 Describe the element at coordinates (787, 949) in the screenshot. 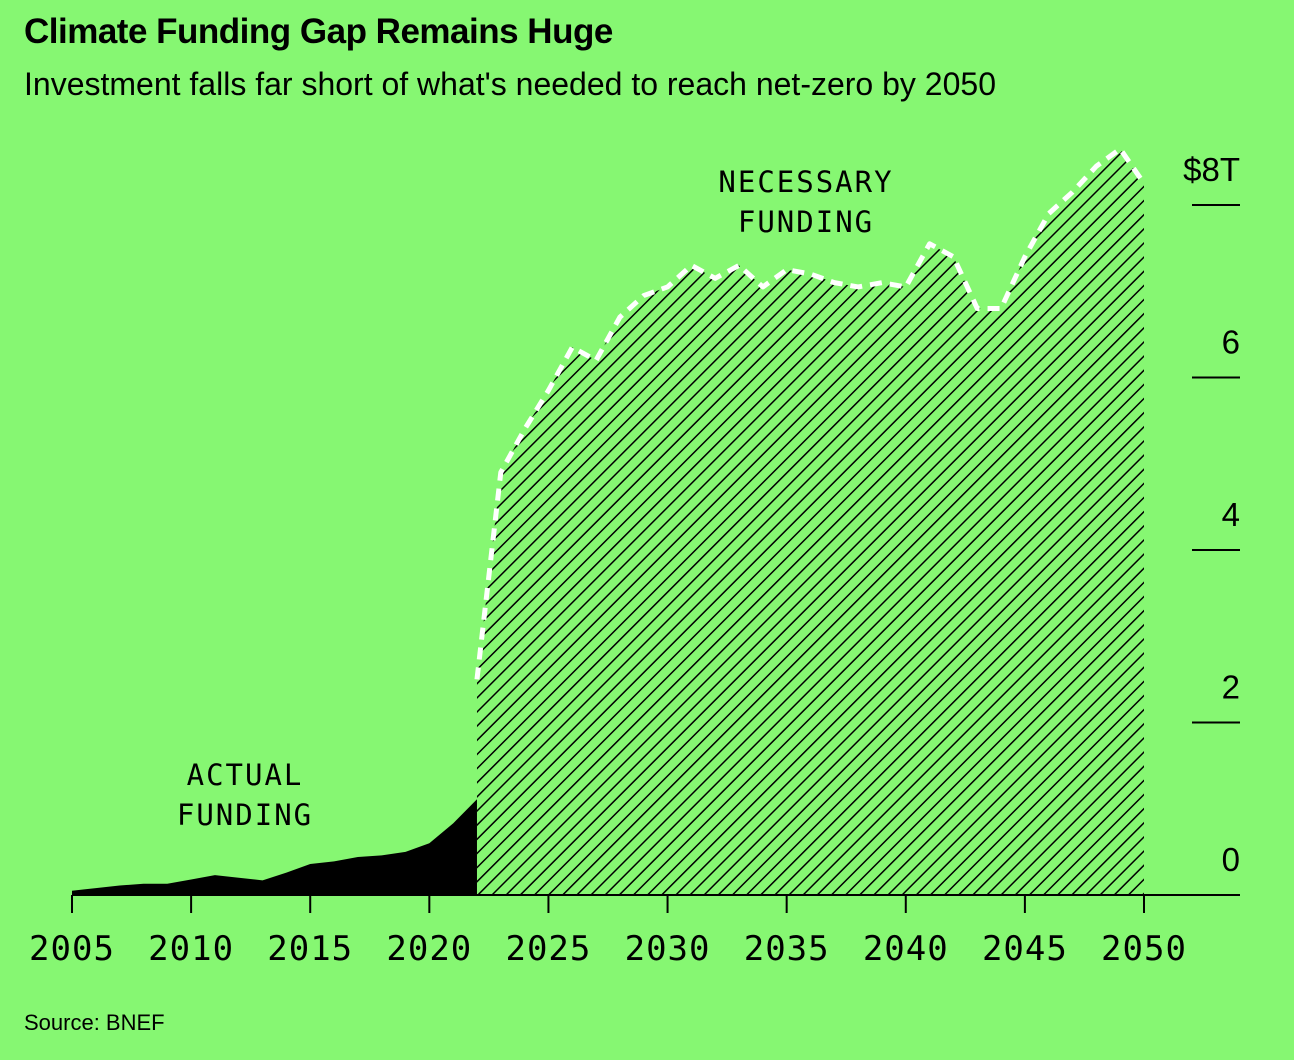

I see `x-tick-label: 2035` at that location.